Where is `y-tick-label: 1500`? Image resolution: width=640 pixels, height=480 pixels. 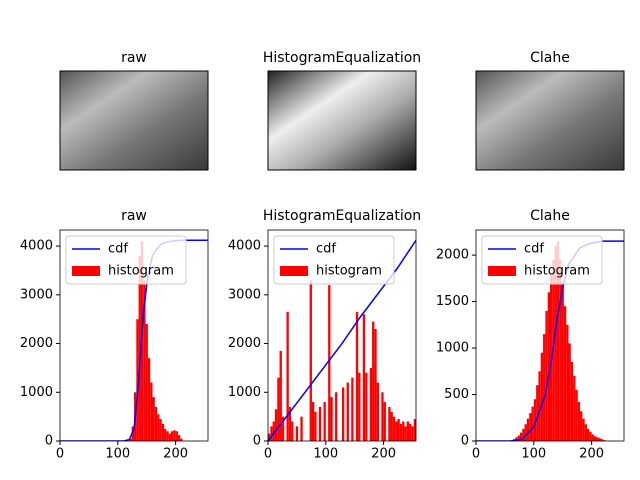 y-tick-label: 1500 is located at coordinates (452, 301).